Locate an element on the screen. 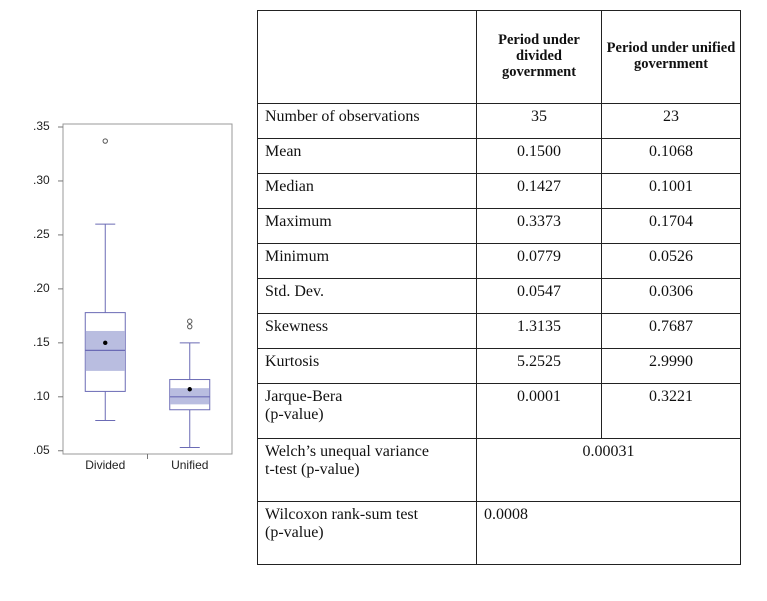 The width and height of the screenshot is (767, 601). table-row: Maximum 0.3373 0.1704 is located at coordinates (499, 226).